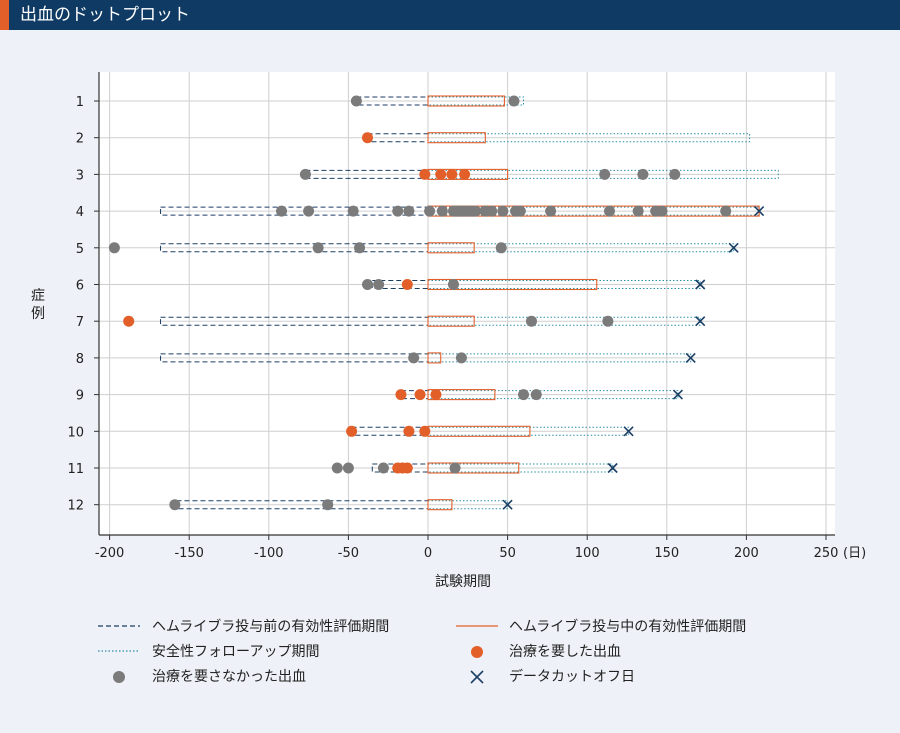  Describe the element at coordinates (80, 249) in the screenshot. I see `y-tick-label: 5` at that location.